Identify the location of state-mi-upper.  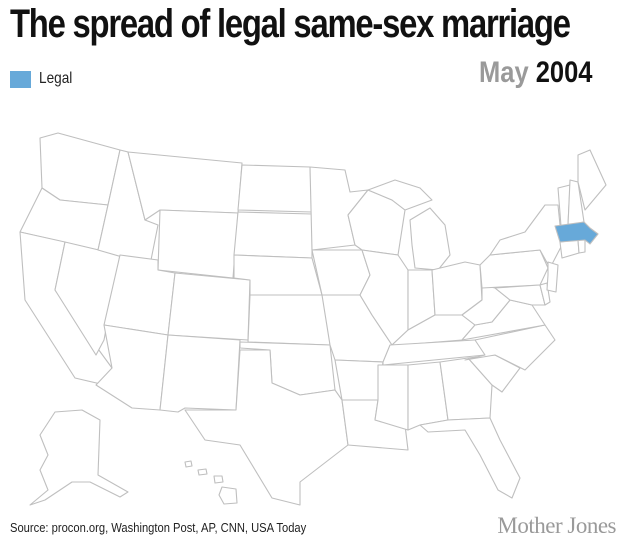
(400, 195).